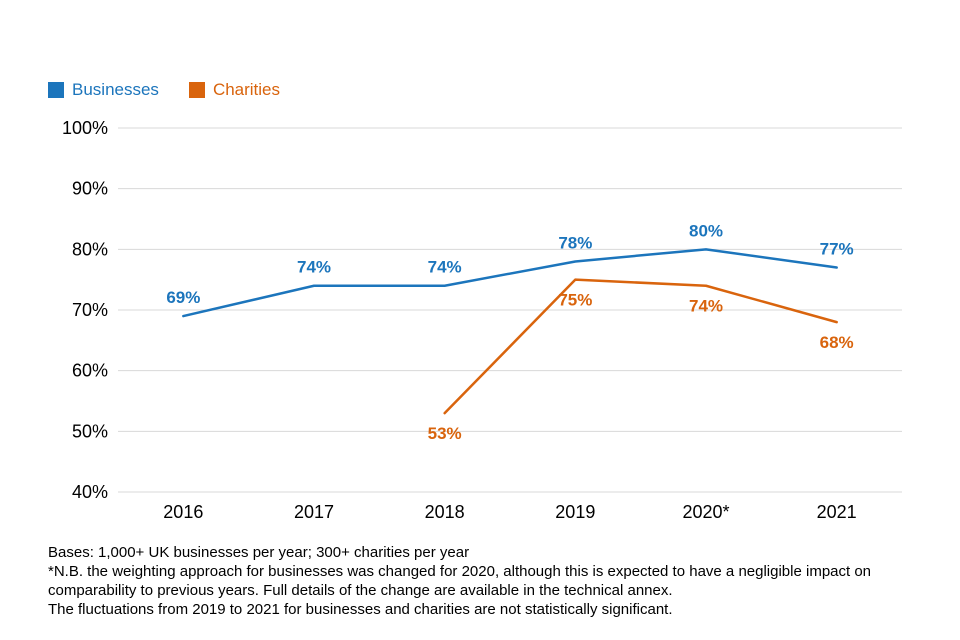 Image resolution: width=960 pixels, height=640 pixels. Describe the element at coordinates (837, 342) in the screenshot. I see `data-label-charities: 68%` at that location.